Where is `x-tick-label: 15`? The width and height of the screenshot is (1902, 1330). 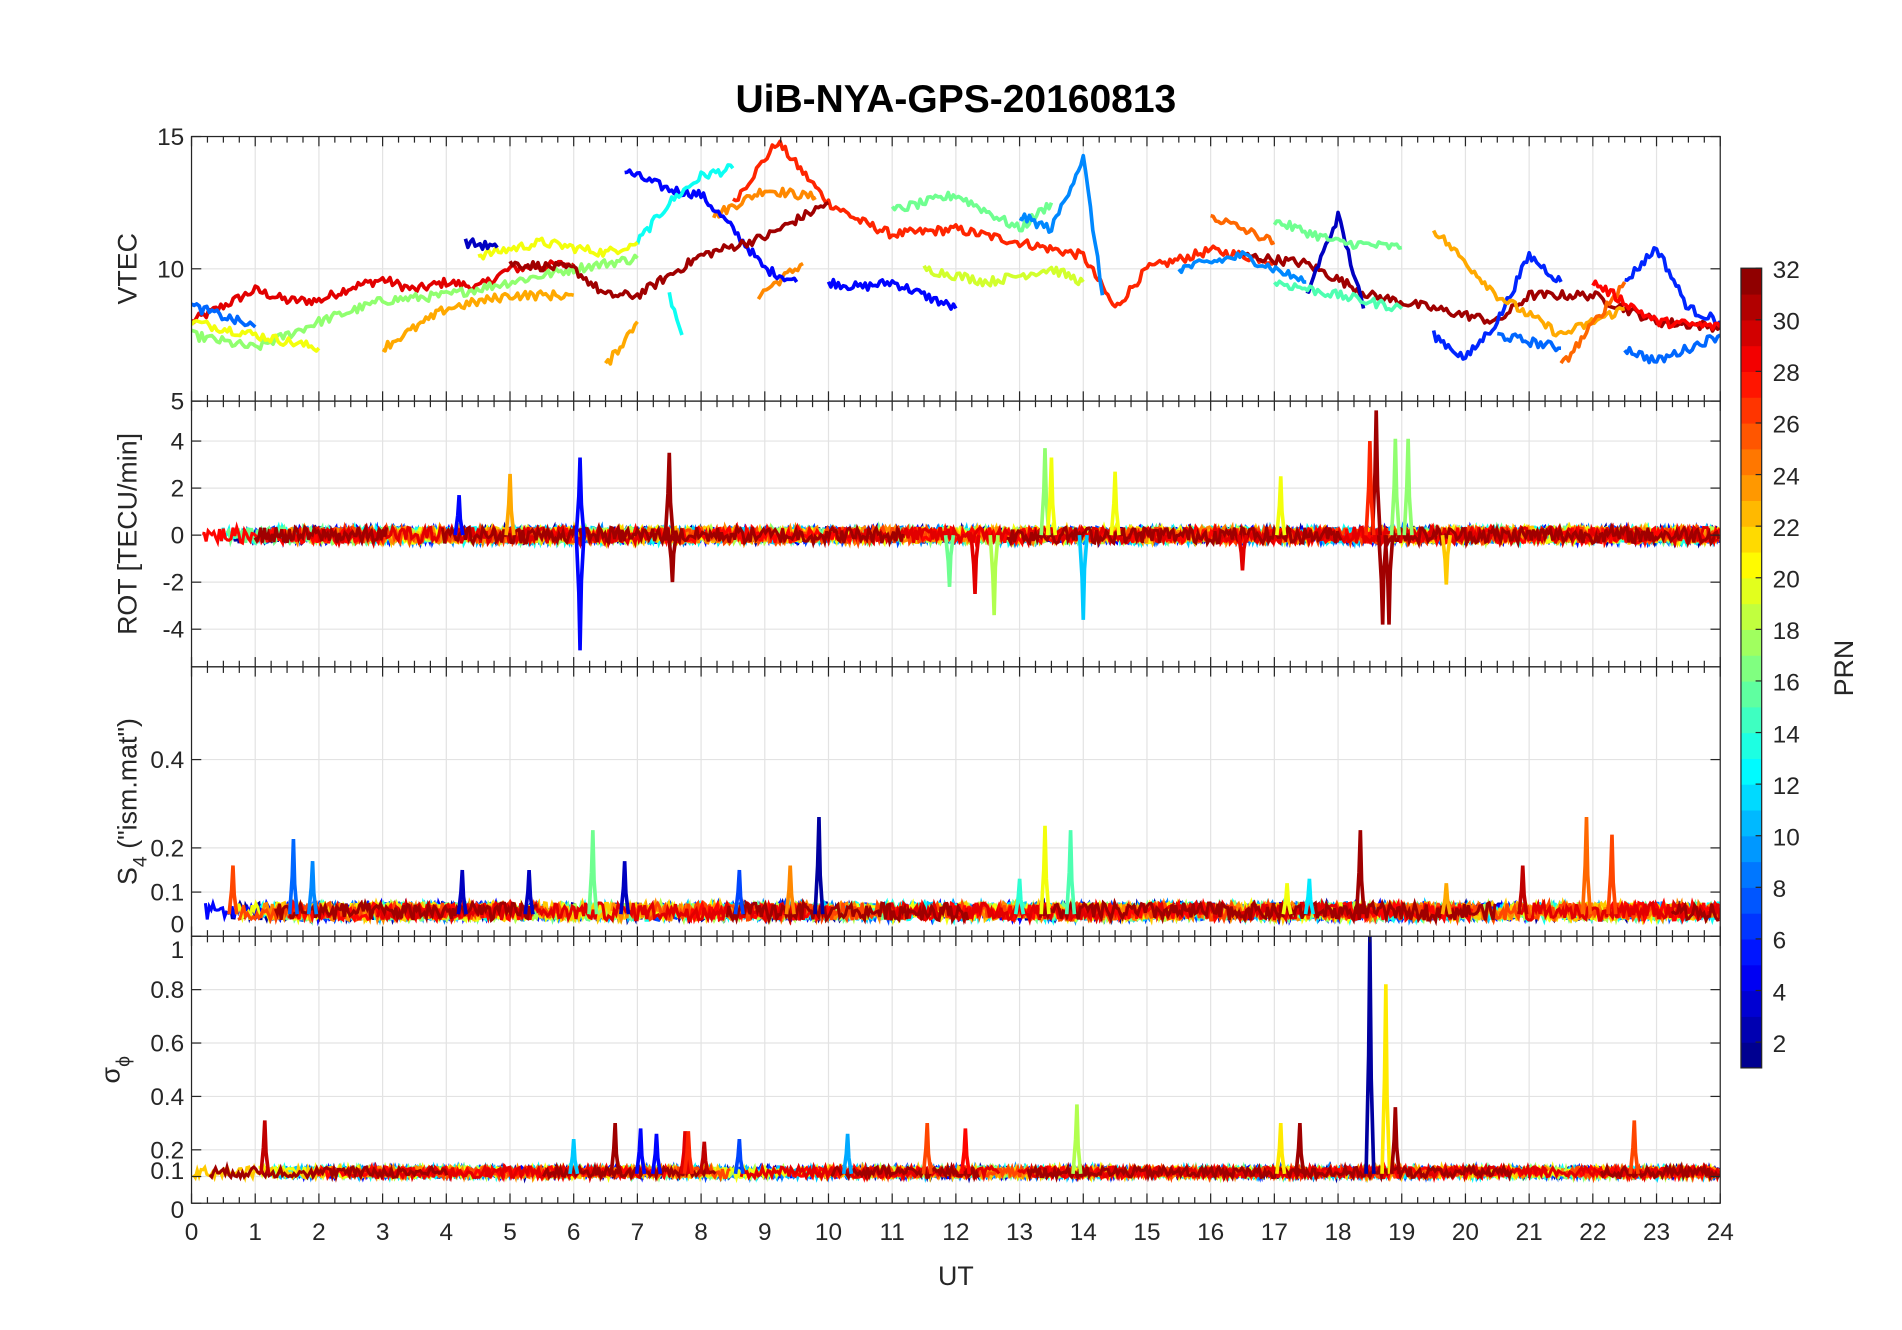
x-tick-label: 15 is located at coordinates (1146, 1232).